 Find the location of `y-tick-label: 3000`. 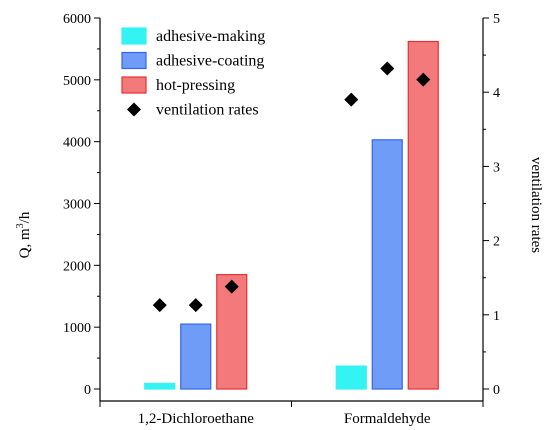

y-tick-label: 3000 is located at coordinates (77, 205).